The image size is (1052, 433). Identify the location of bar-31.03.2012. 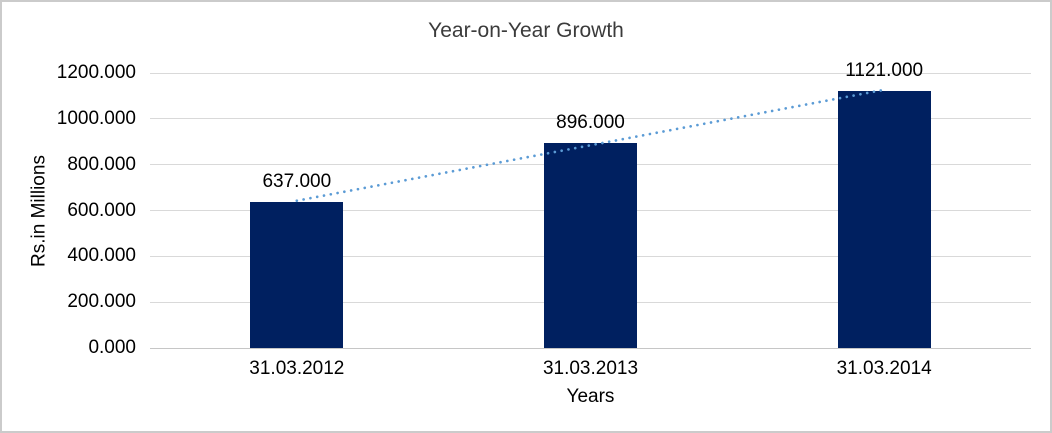
(297, 275).